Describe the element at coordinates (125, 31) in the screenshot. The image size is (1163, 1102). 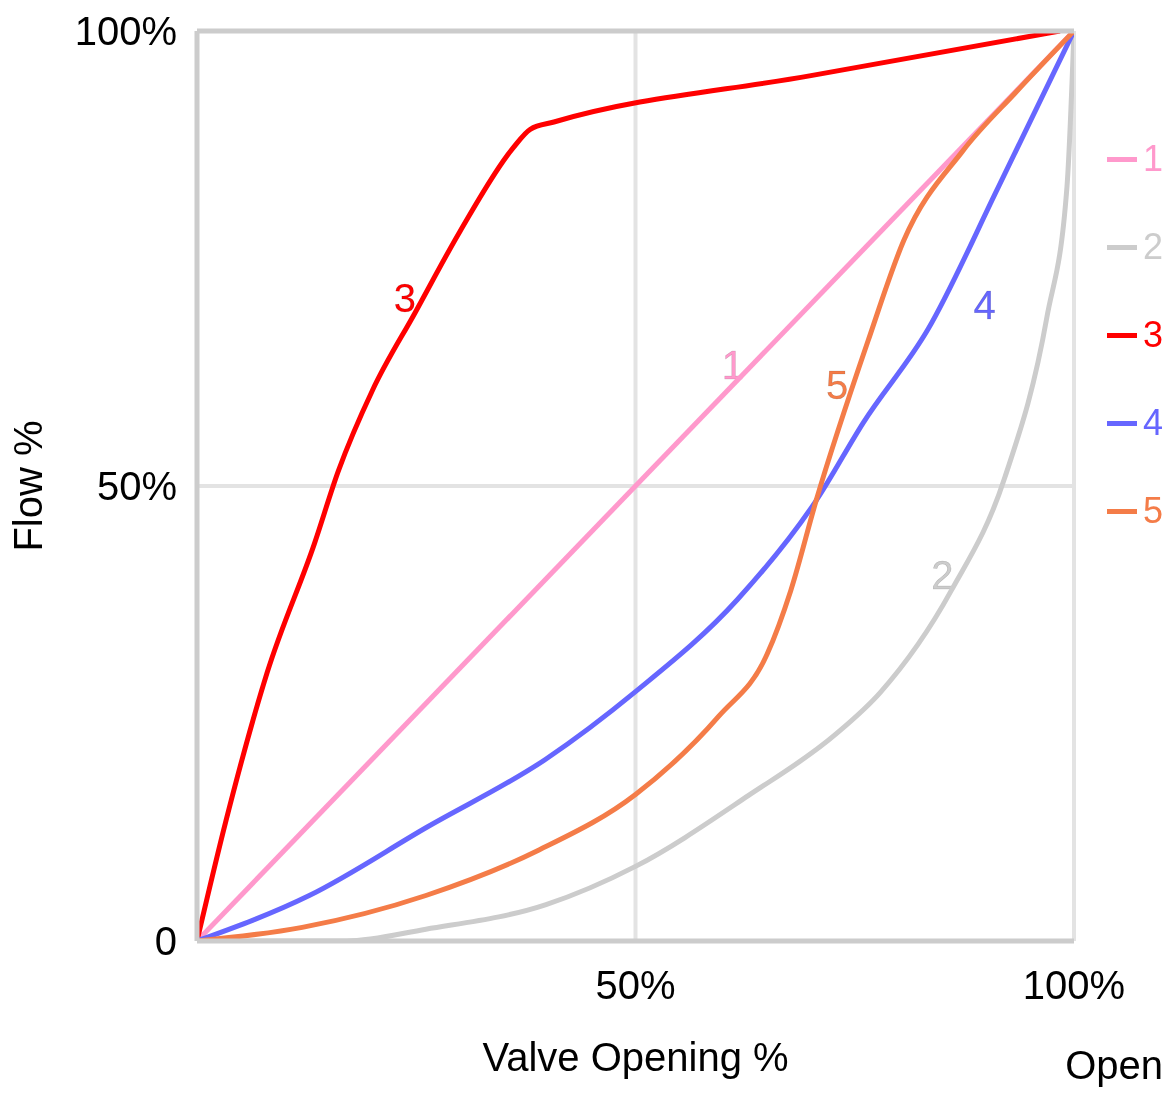
I see `y-tick-label: 100%` at that location.